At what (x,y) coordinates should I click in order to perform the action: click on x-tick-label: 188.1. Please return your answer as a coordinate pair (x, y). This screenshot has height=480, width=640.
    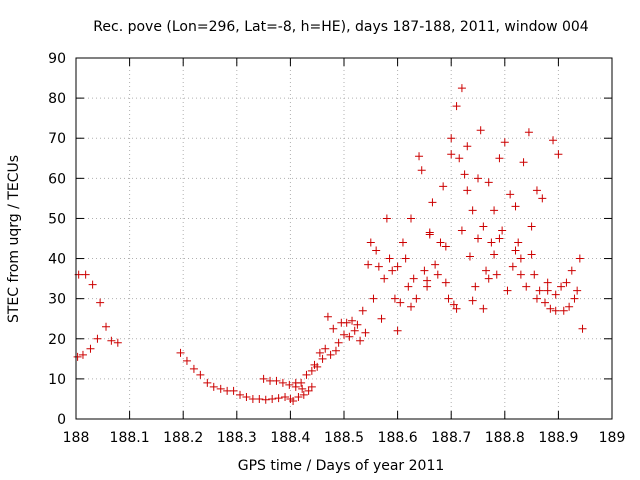
    Looking at the image, I should click on (130, 438).